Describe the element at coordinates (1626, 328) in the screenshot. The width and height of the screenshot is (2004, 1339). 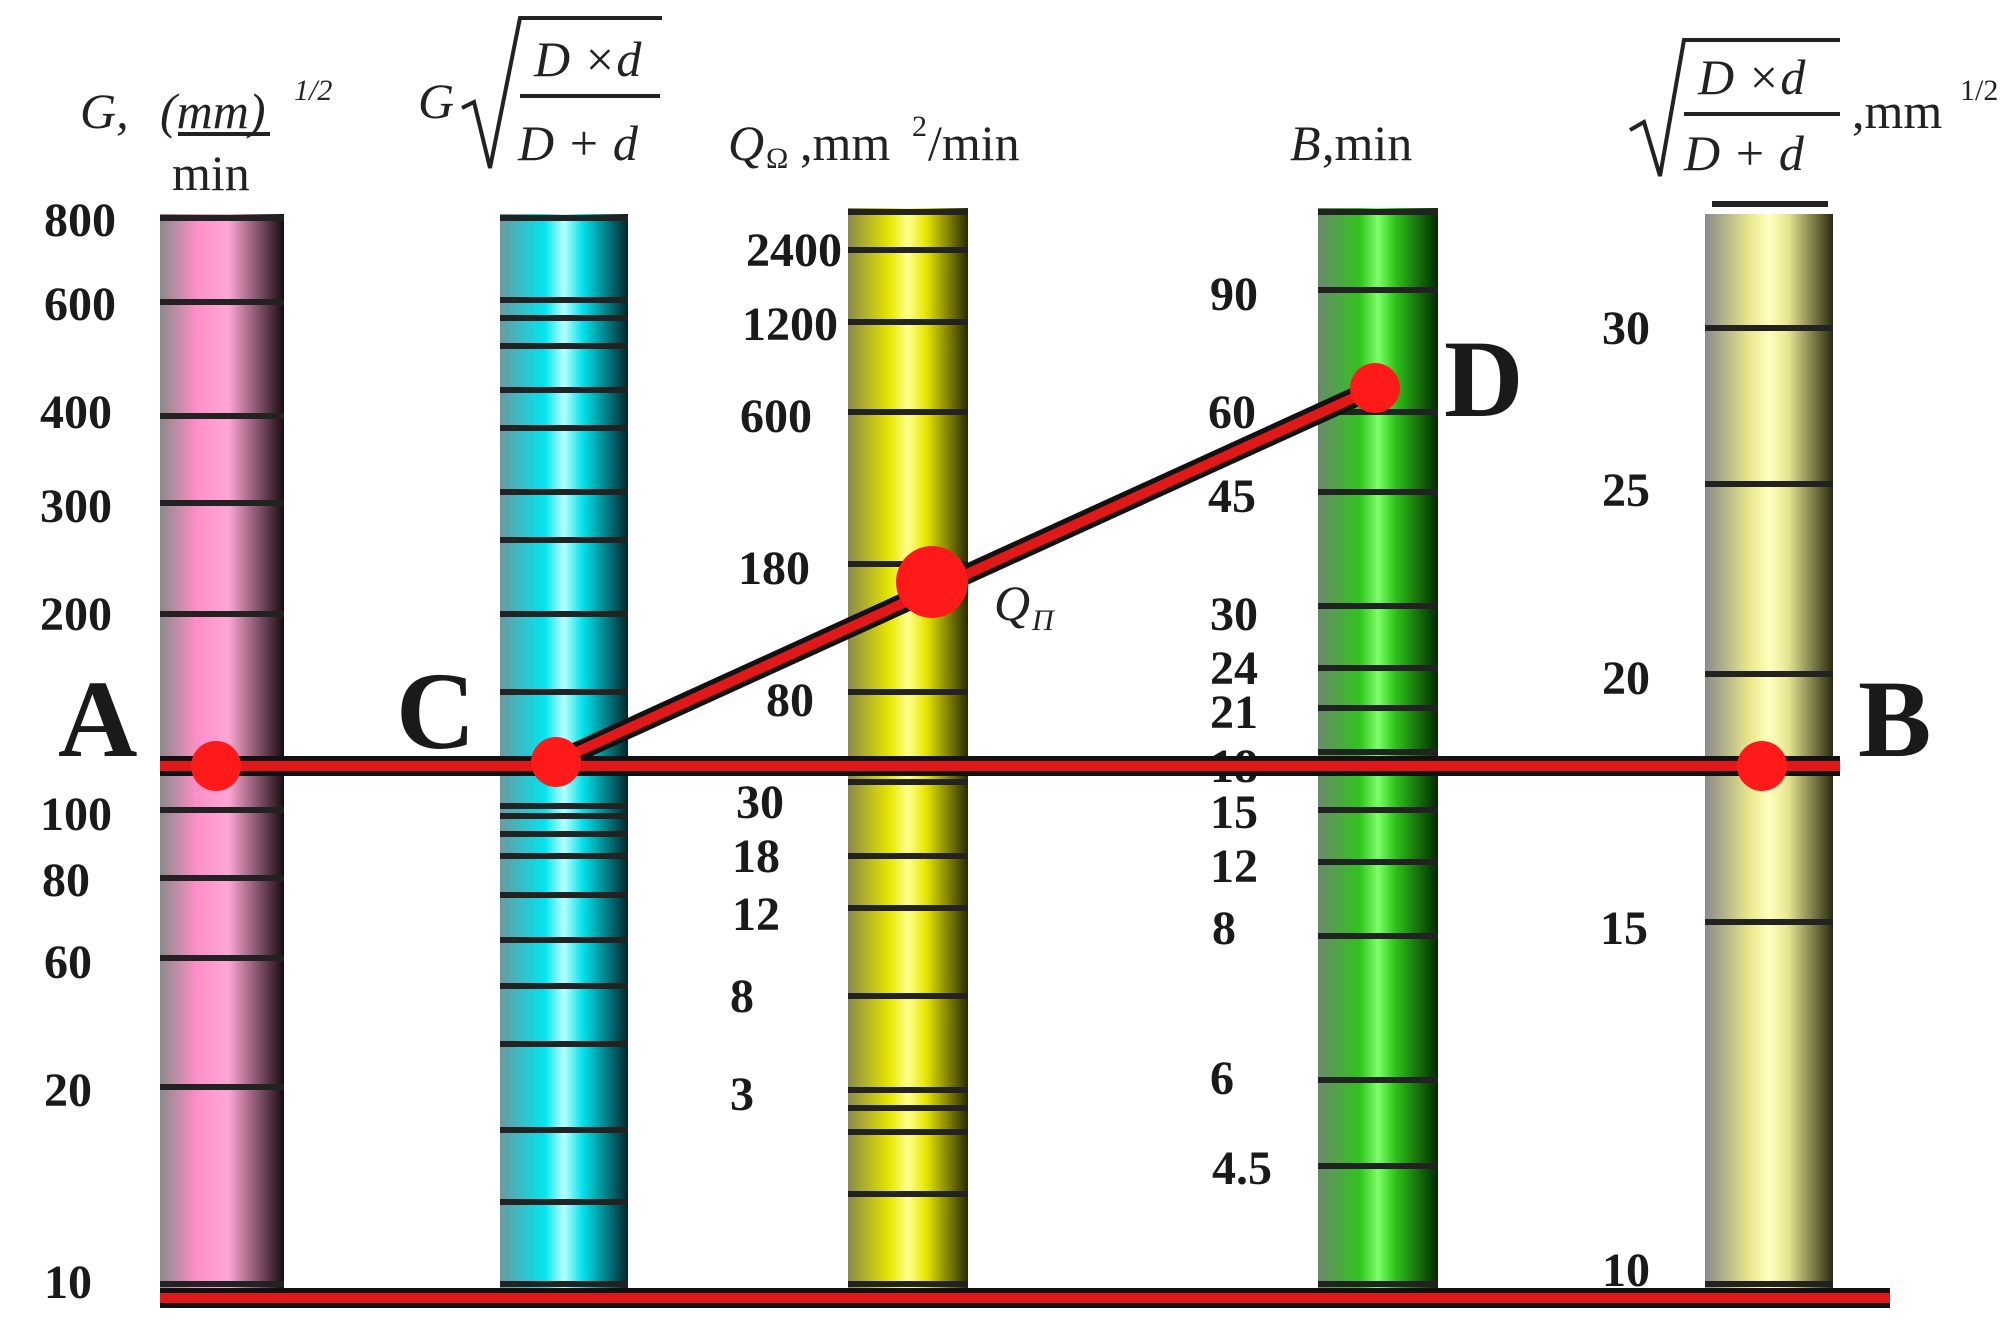
I see `sqrt-label: 30` at that location.